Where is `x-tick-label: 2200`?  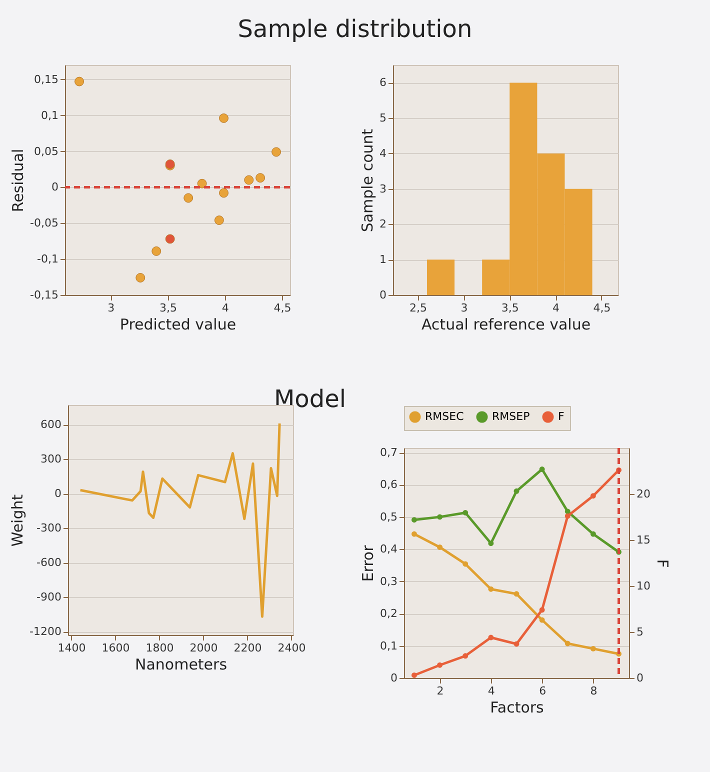 x-tick-label: 2200 is located at coordinates (248, 648).